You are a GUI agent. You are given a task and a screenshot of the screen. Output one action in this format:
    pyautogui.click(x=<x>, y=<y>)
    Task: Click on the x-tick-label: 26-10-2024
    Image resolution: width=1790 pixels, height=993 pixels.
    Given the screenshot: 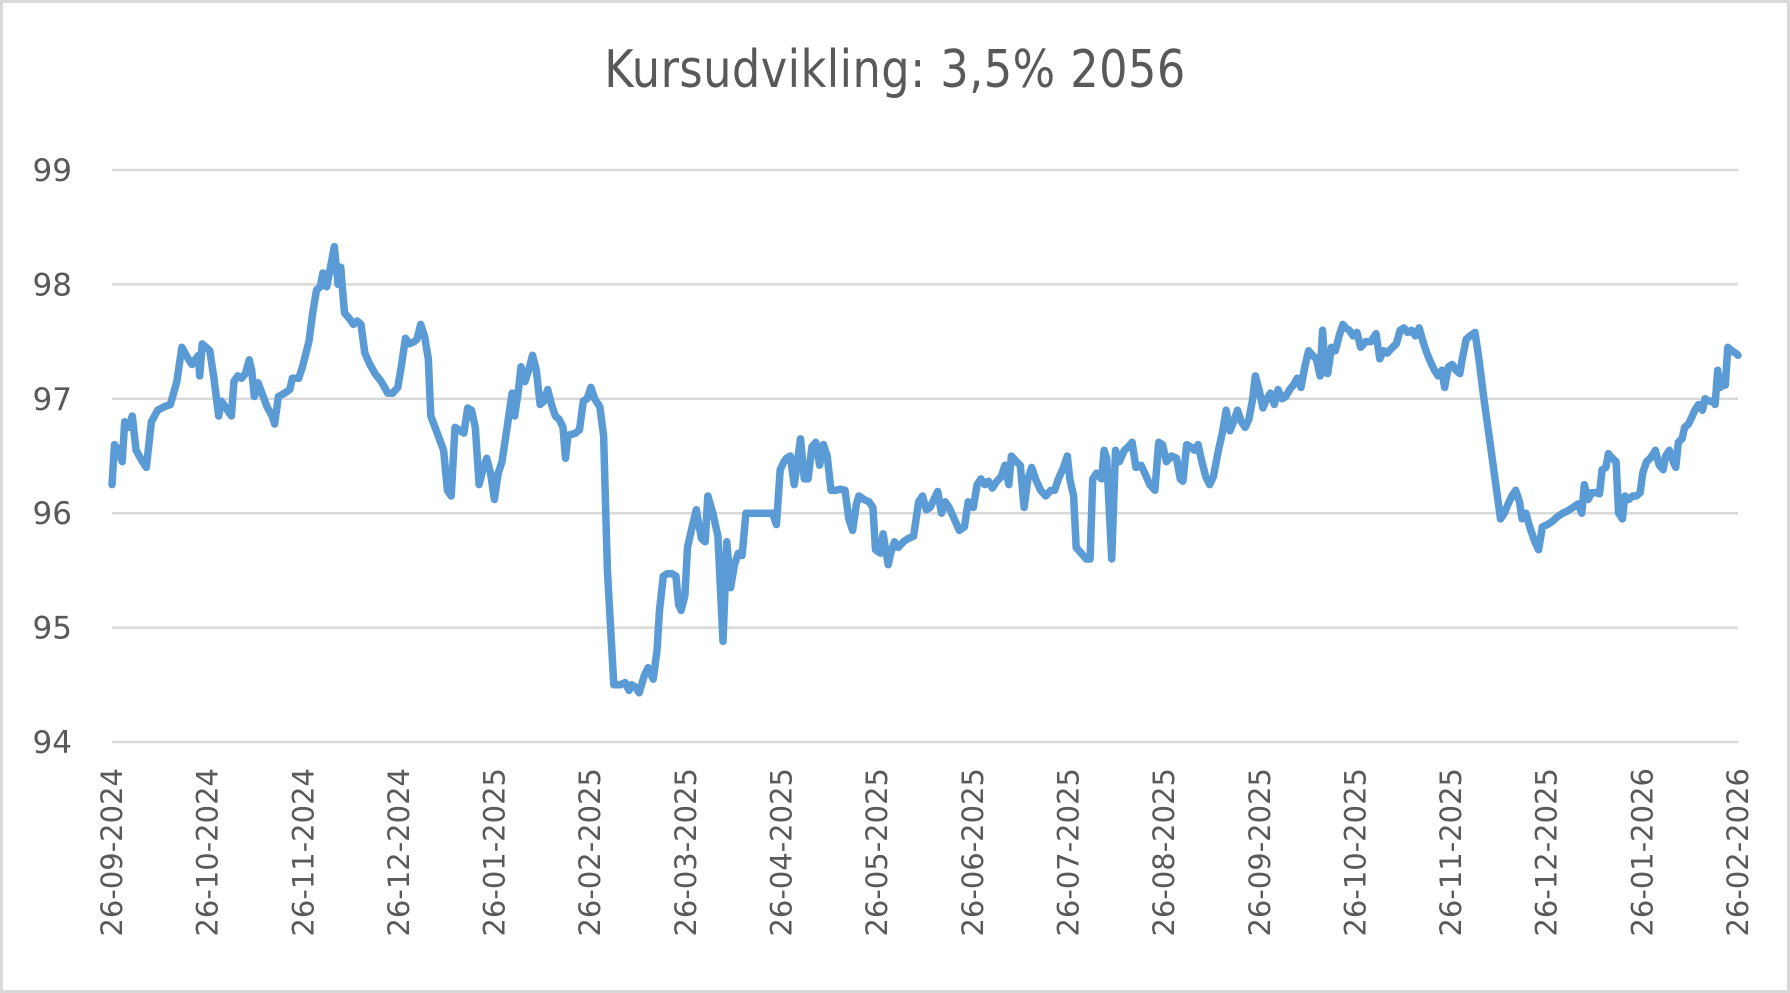 What is the action you would take?
    pyautogui.click(x=208, y=852)
    